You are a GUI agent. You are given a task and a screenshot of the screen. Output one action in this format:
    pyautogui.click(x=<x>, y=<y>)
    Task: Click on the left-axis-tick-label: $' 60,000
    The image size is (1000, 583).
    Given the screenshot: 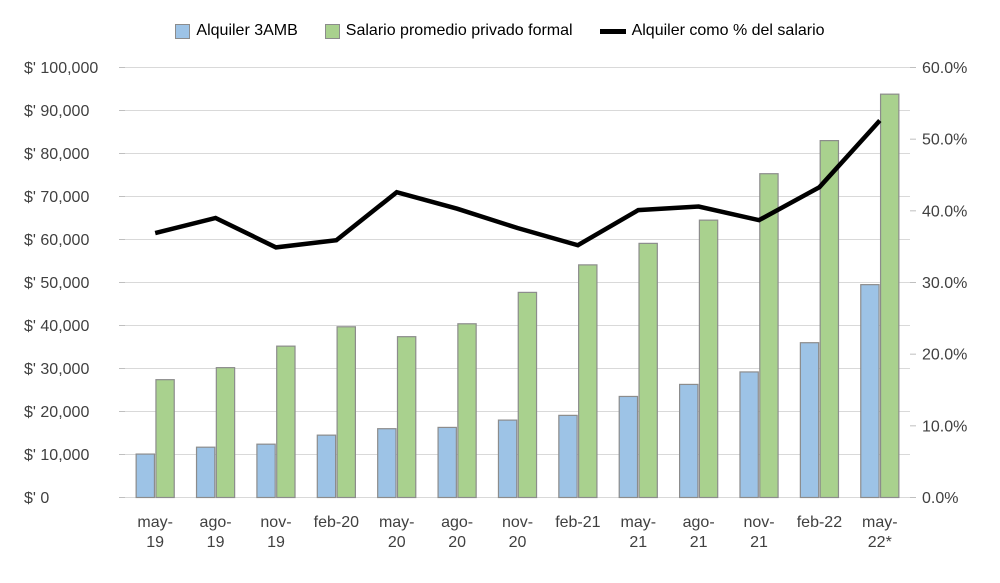 What is the action you would take?
    pyautogui.click(x=56, y=240)
    